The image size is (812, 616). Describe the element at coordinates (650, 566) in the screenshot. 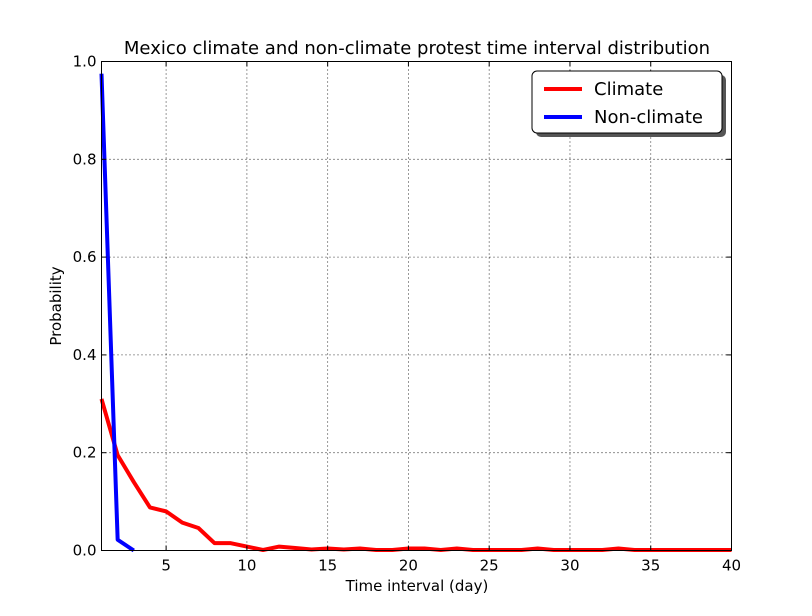

I see `x-tick-label: 35` at that location.